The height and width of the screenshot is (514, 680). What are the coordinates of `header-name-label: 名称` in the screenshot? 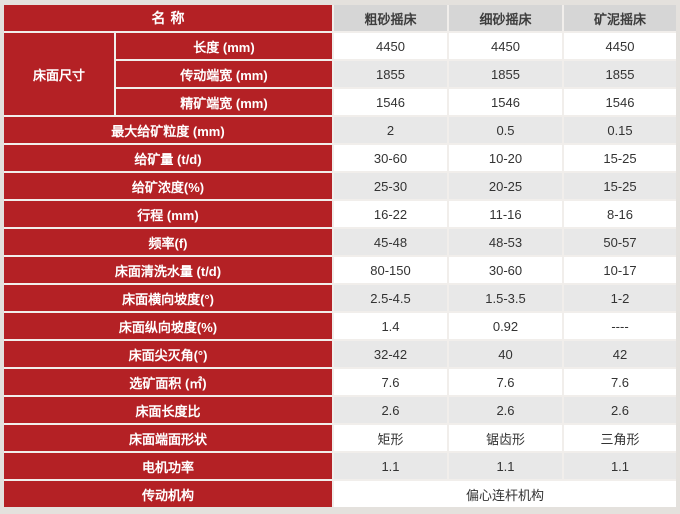 It's located at (170, 18).